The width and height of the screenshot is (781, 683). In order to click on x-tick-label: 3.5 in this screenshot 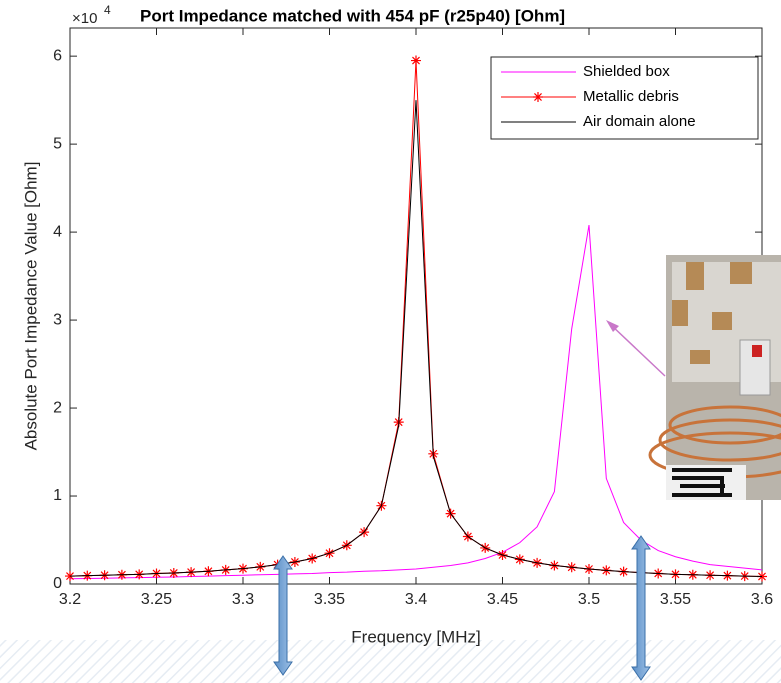, I will do `click(589, 599)`.